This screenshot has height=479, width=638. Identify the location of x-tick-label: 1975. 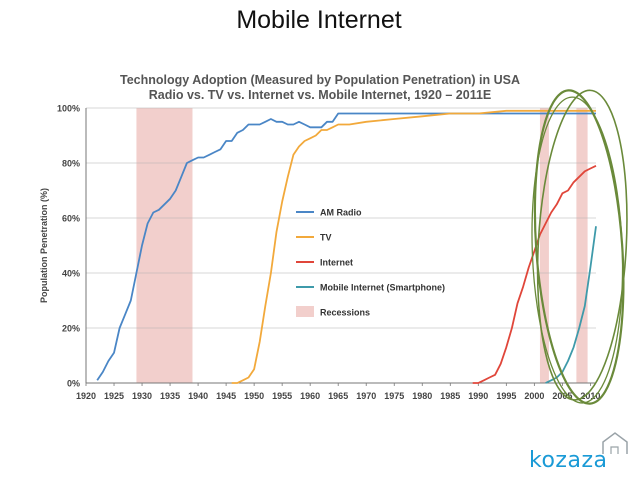
(394, 396).